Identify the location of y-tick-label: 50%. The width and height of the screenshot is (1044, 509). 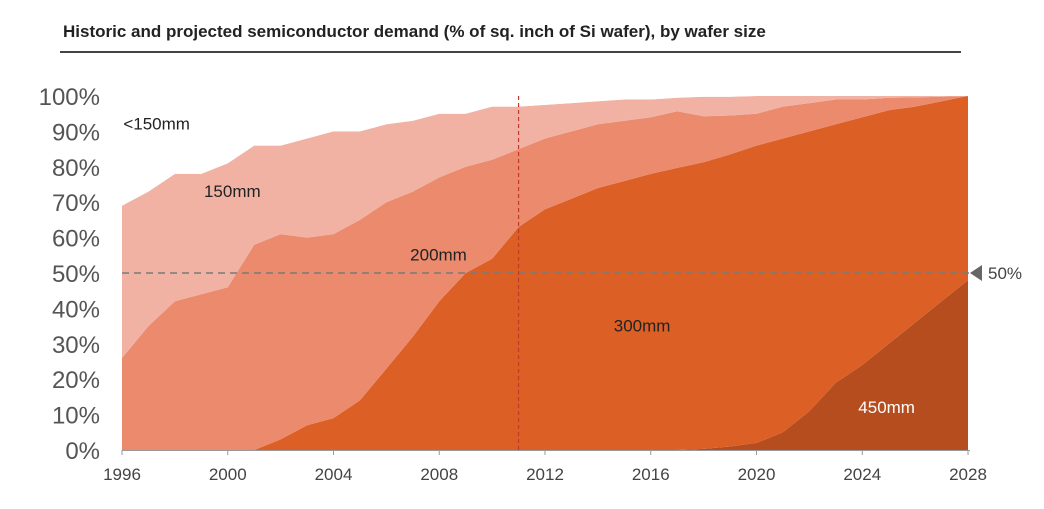
(76, 274).